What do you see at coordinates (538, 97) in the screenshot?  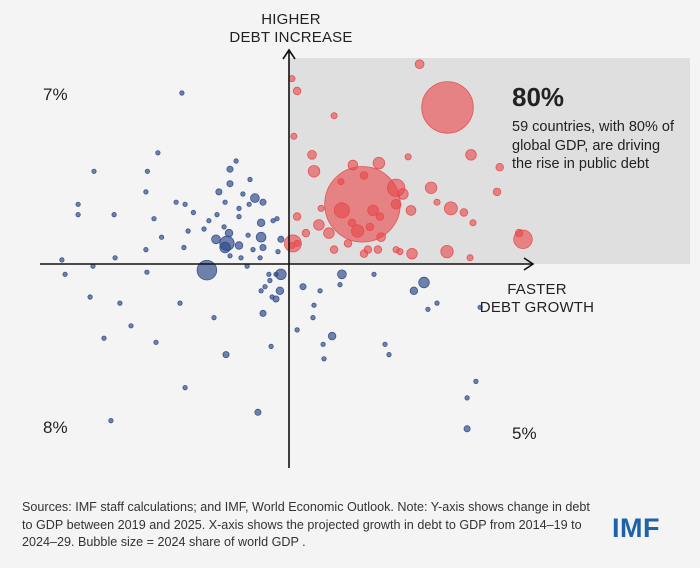 I see `highlight-headline: 80%` at bounding box center [538, 97].